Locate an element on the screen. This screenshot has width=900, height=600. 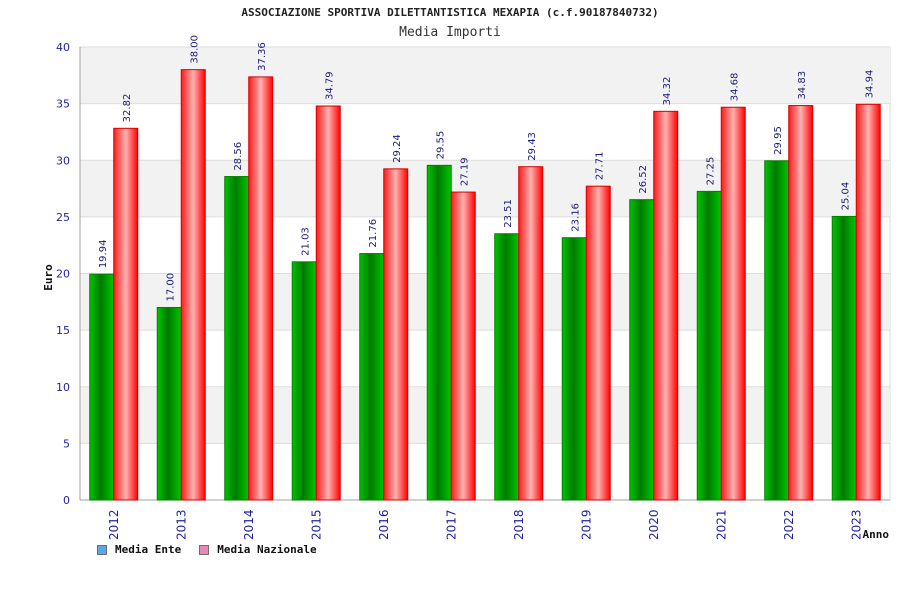
data-label-media-ente: 23.51 is located at coordinates (508, 213).